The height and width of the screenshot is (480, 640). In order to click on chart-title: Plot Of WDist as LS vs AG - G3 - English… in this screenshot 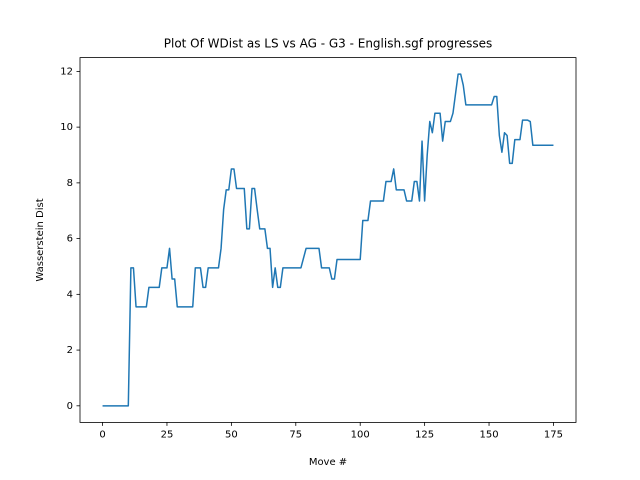, I will do `click(328, 44)`.